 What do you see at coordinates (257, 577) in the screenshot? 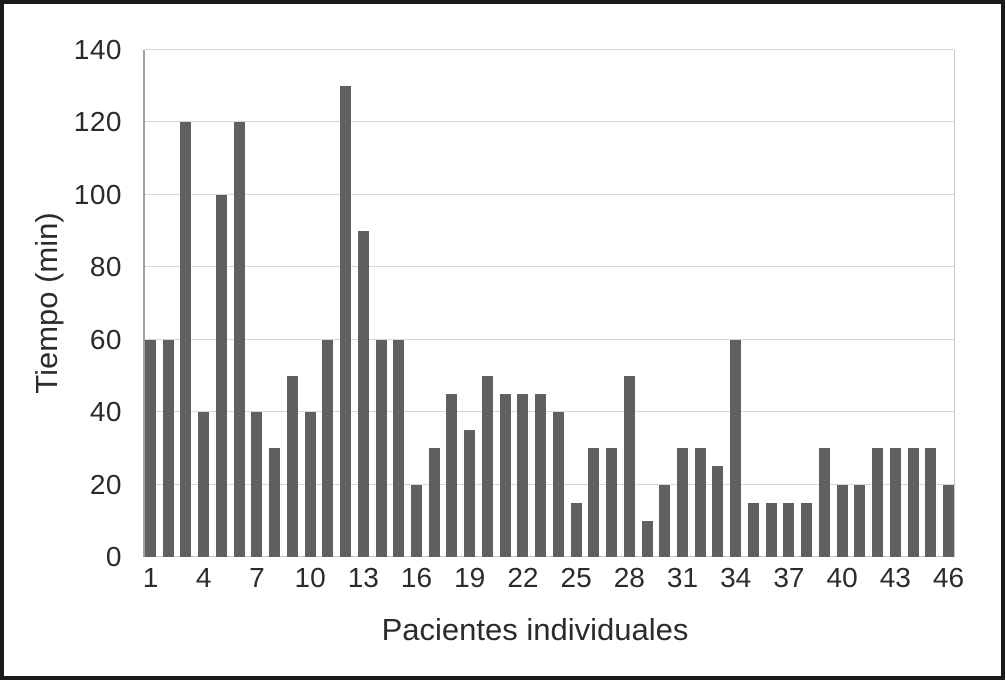
I see `x-tick-label-7: 7` at bounding box center [257, 577].